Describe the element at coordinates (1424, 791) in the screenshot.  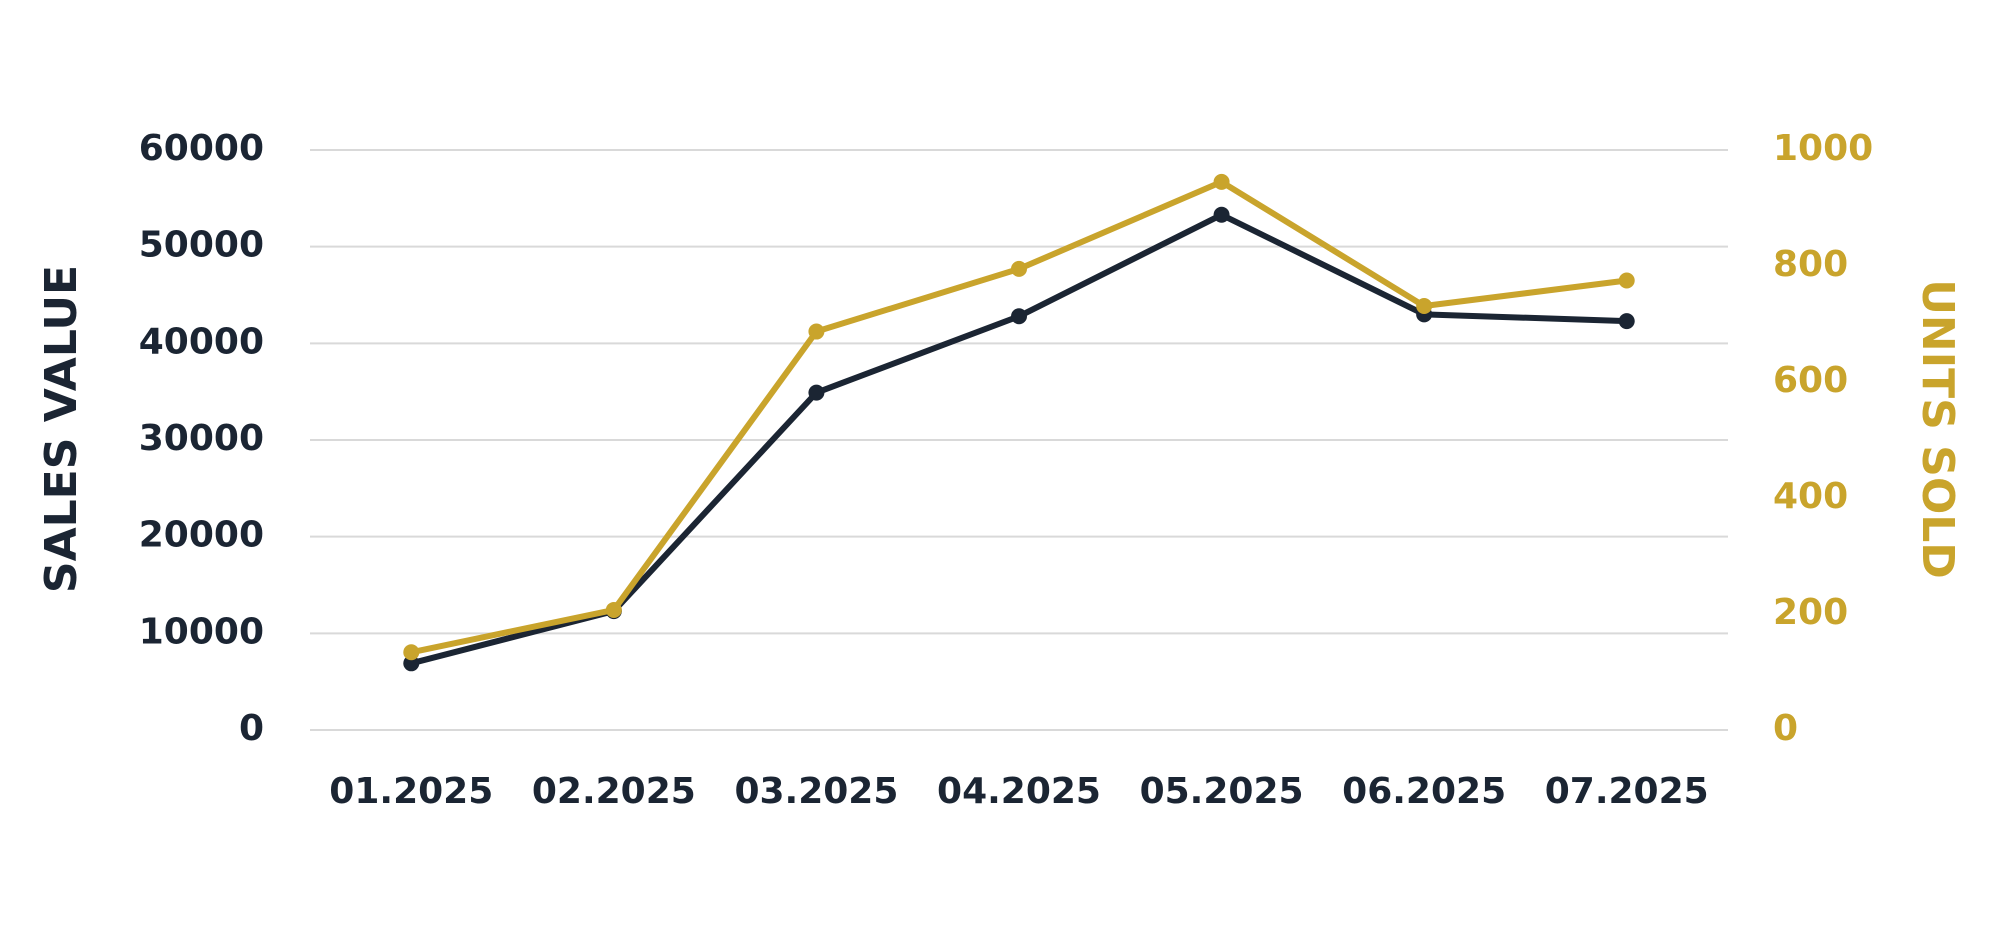
I see `x-tick-label: 06.2025` at that location.